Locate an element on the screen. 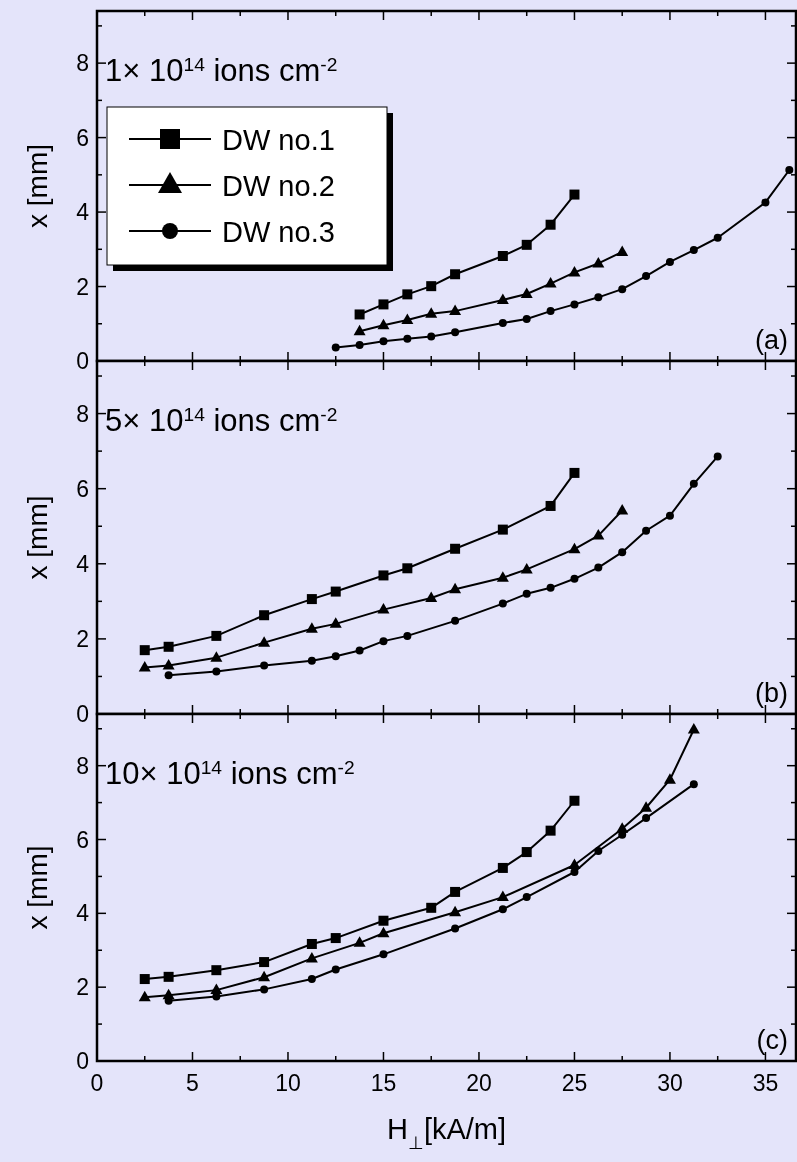 The height and width of the screenshot is (1162, 797). annotation: (a) is located at coordinates (771, 340).